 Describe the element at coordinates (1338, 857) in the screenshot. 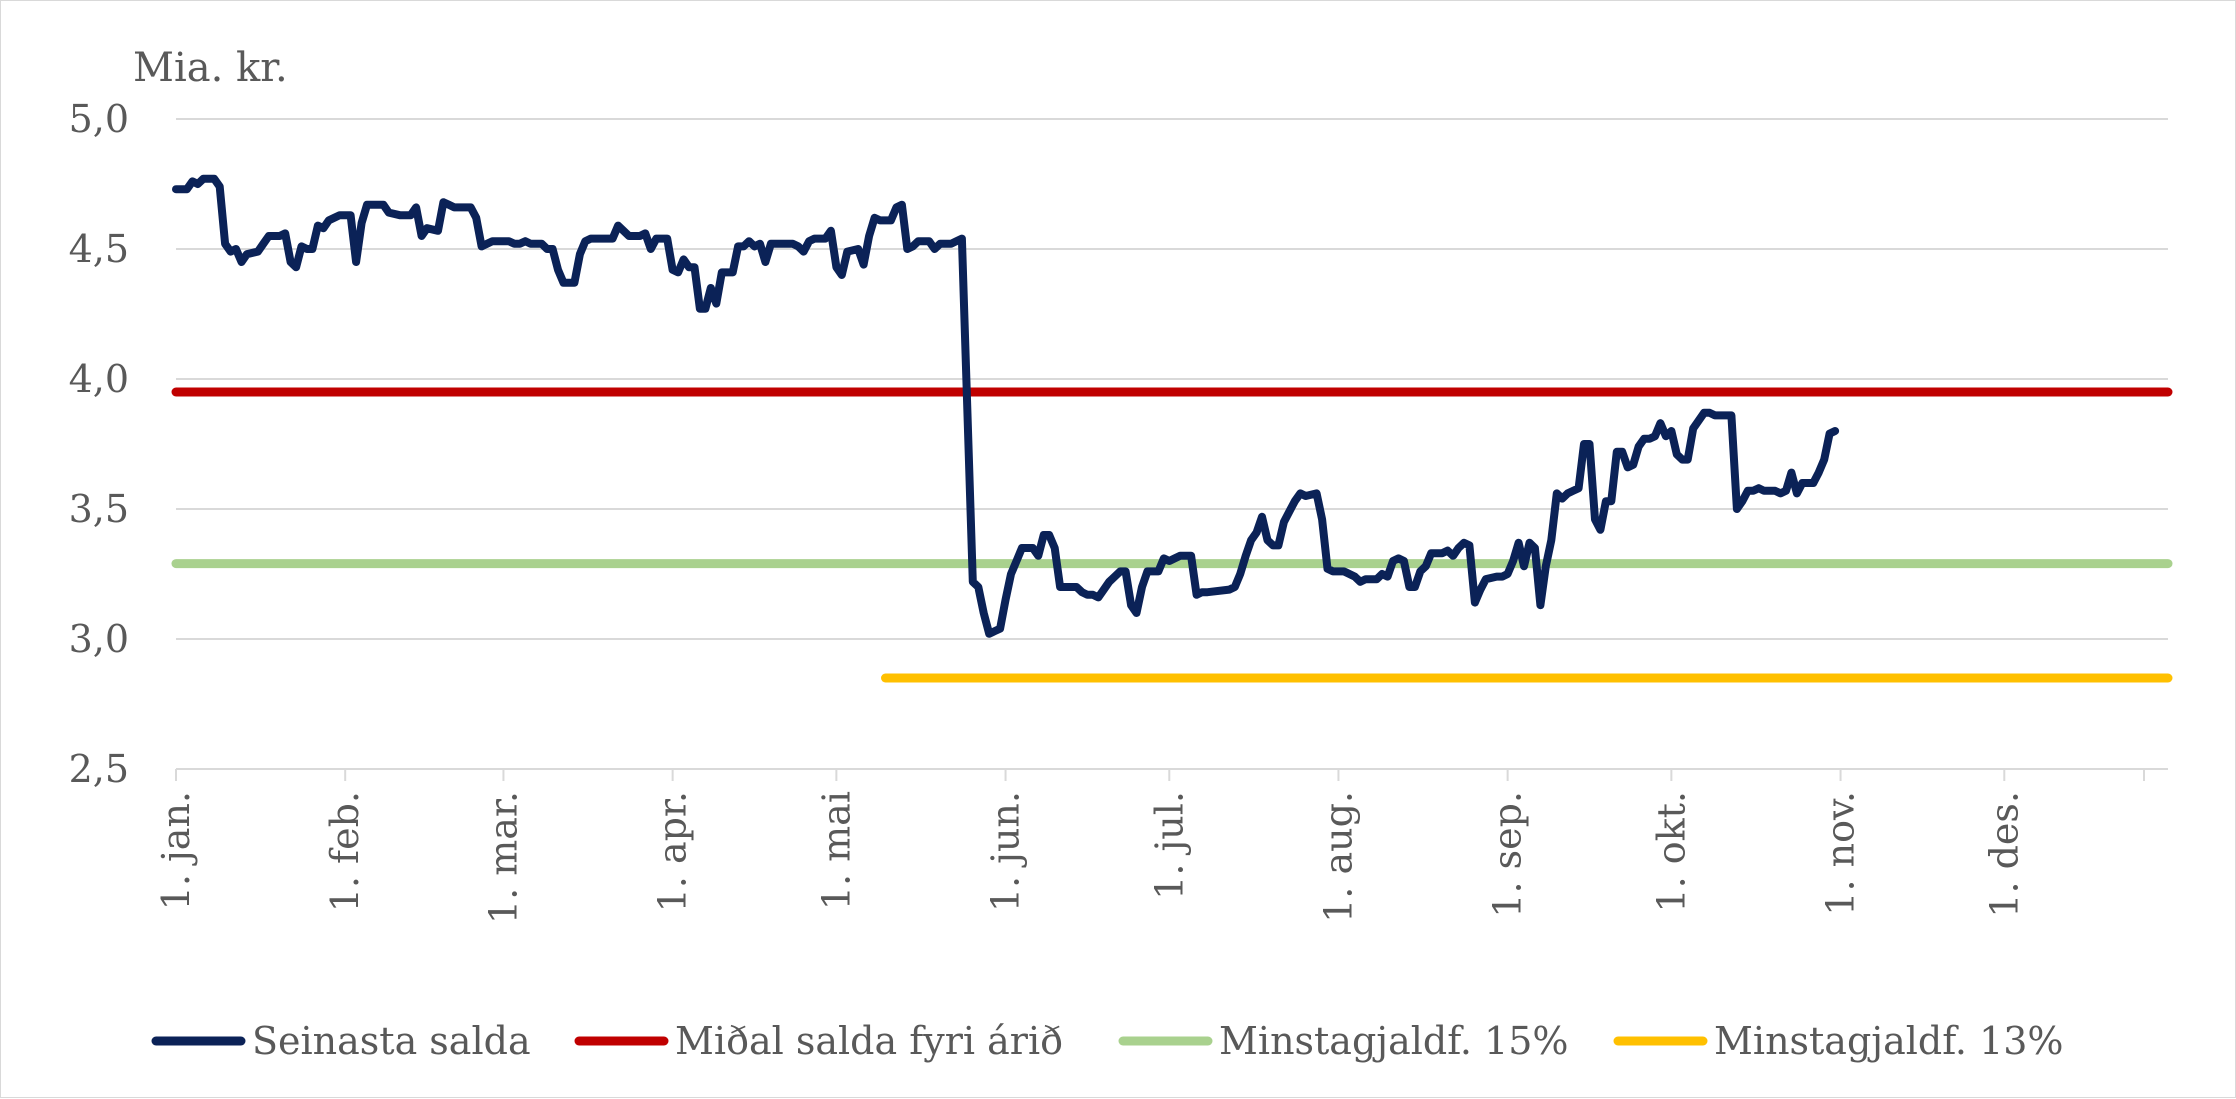

I see `x-tick-label: 1. aug.` at that location.